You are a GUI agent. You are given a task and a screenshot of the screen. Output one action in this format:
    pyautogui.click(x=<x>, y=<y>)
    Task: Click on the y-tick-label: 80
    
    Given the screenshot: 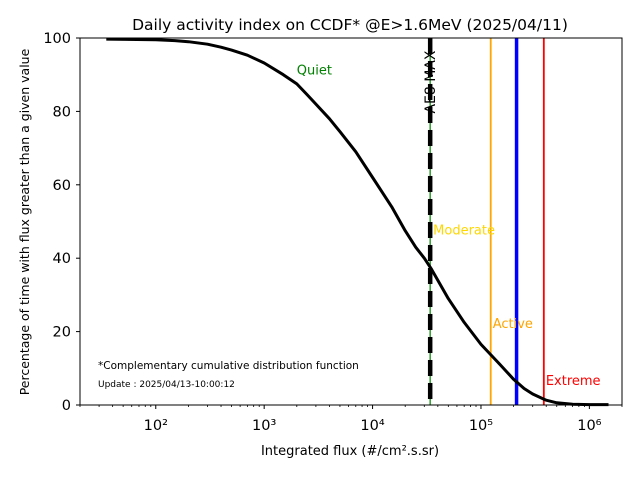 What is the action you would take?
    pyautogui.click(x=62, y=112)
    